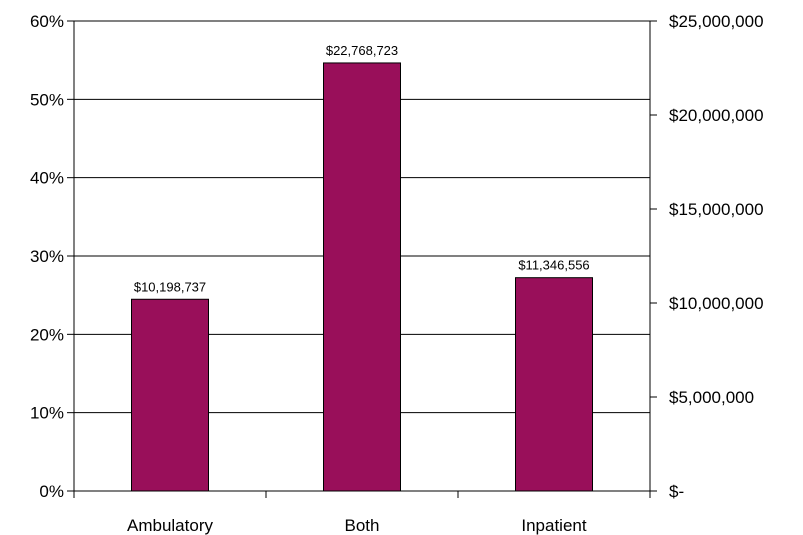 Image resolution: width=803 pixels, height=535 pixels. Describe the element at coordinates (51, 491) in the screenshot. I see `left-axis-tick-label: 0%` at that location.